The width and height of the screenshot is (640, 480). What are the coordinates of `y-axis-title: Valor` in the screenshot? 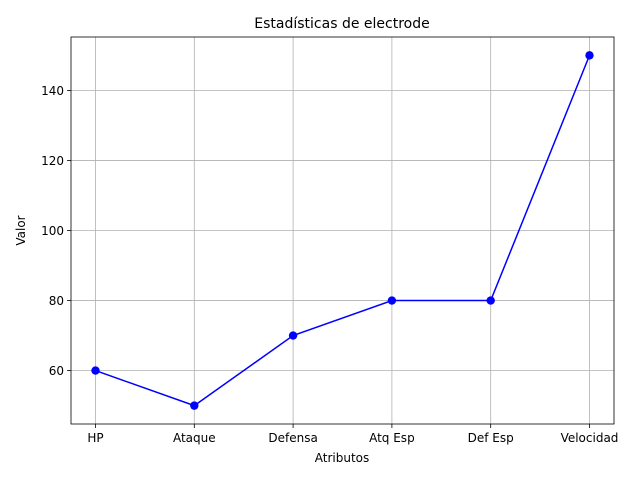 It's located at (21, 230).